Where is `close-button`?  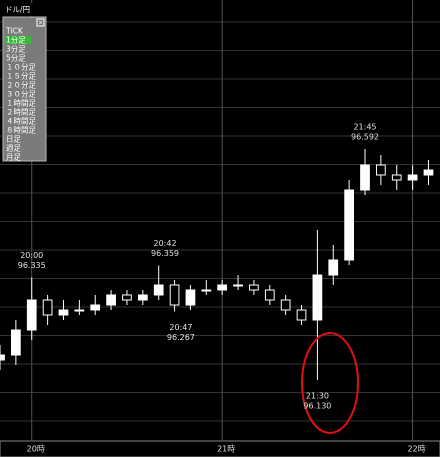
close-button is located at coordinates (40, 22).